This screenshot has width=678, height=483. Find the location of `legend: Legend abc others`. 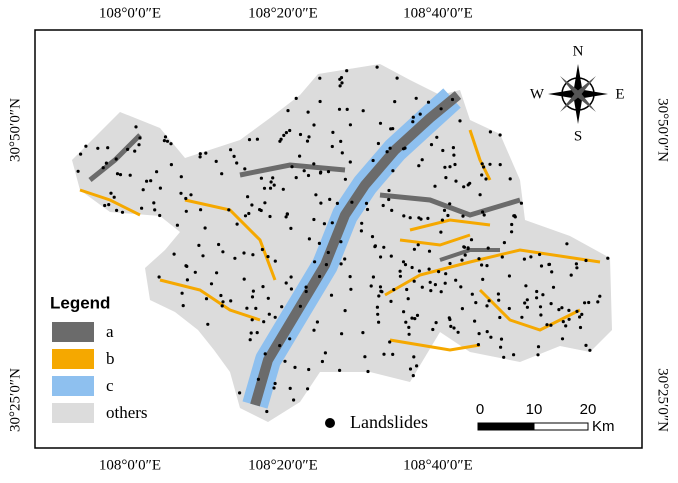

legend: Legend abc others is located at coordinates (99, 358).